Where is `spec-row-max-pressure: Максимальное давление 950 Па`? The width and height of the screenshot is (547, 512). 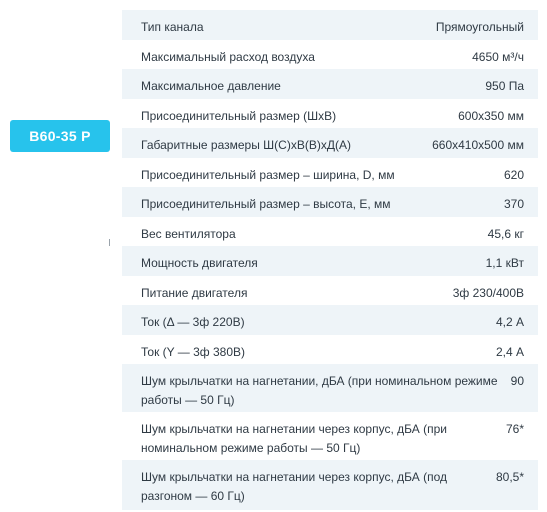 spec-row-max-pressure: Максимальное давление 950 Па is located at coordinates (330, 84).